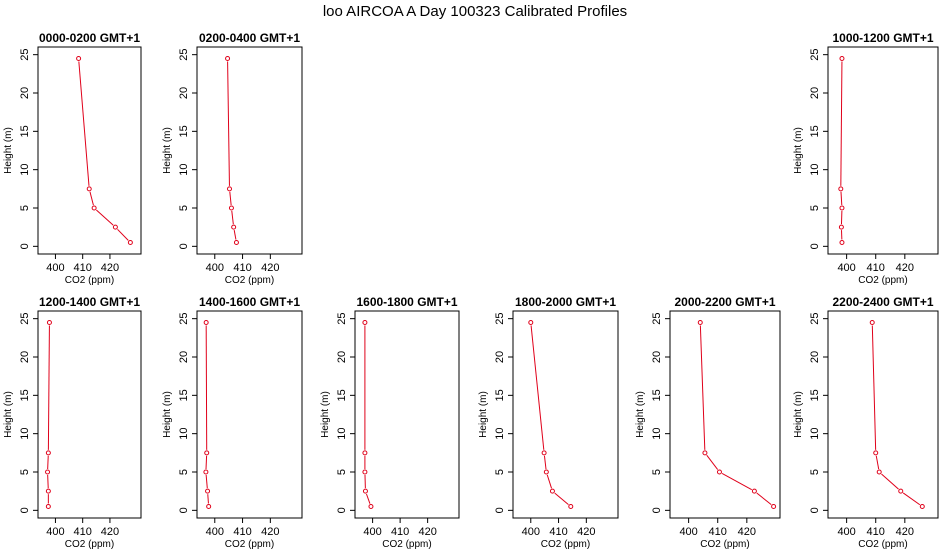 The width and height of the screenshot is (950, 550). What do you see at coordinates (89, 302) in the screenshot?
I see `panel-title: 1200-1400 GMT+1` at bounding box center [89, 302].